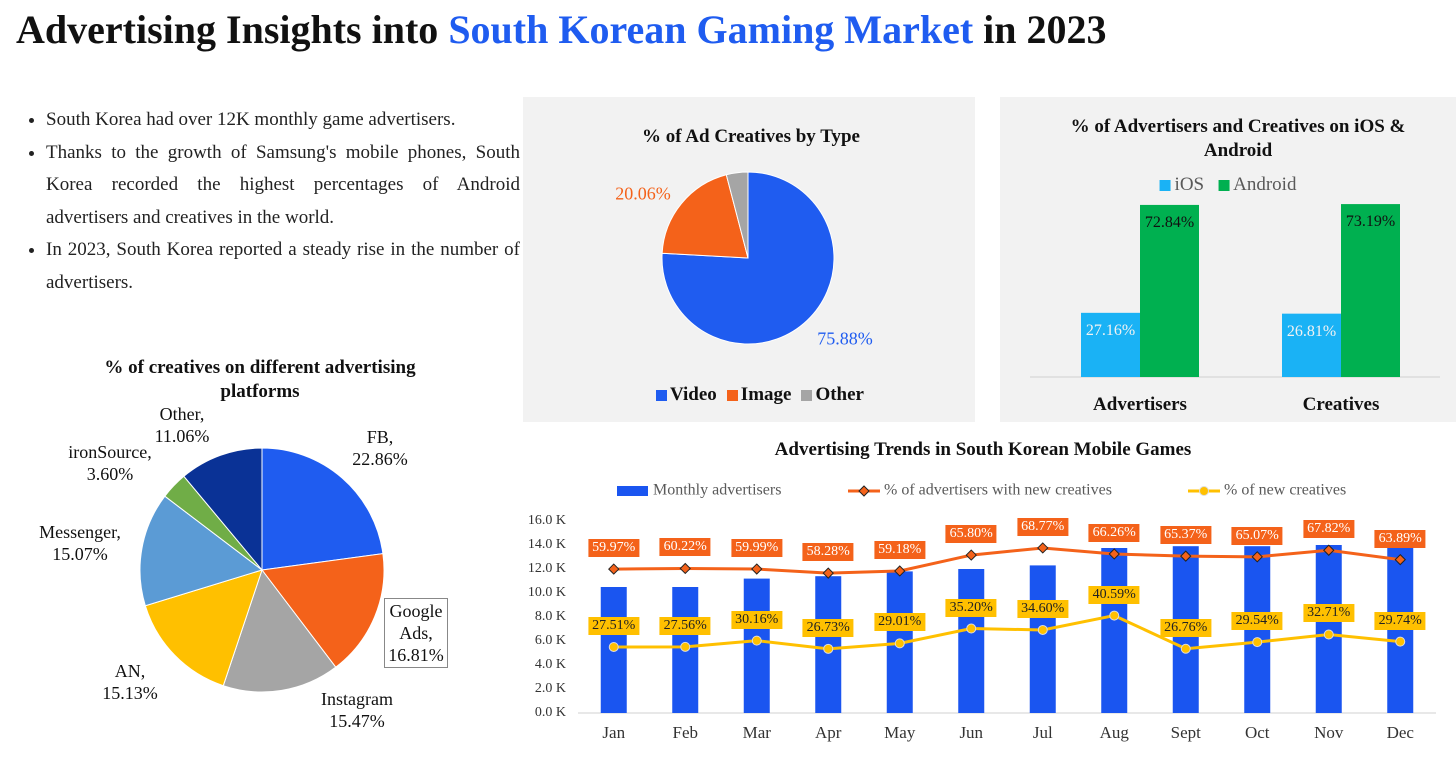  I want to click on slice-label: FB, 22.86%, so click(380, 448).